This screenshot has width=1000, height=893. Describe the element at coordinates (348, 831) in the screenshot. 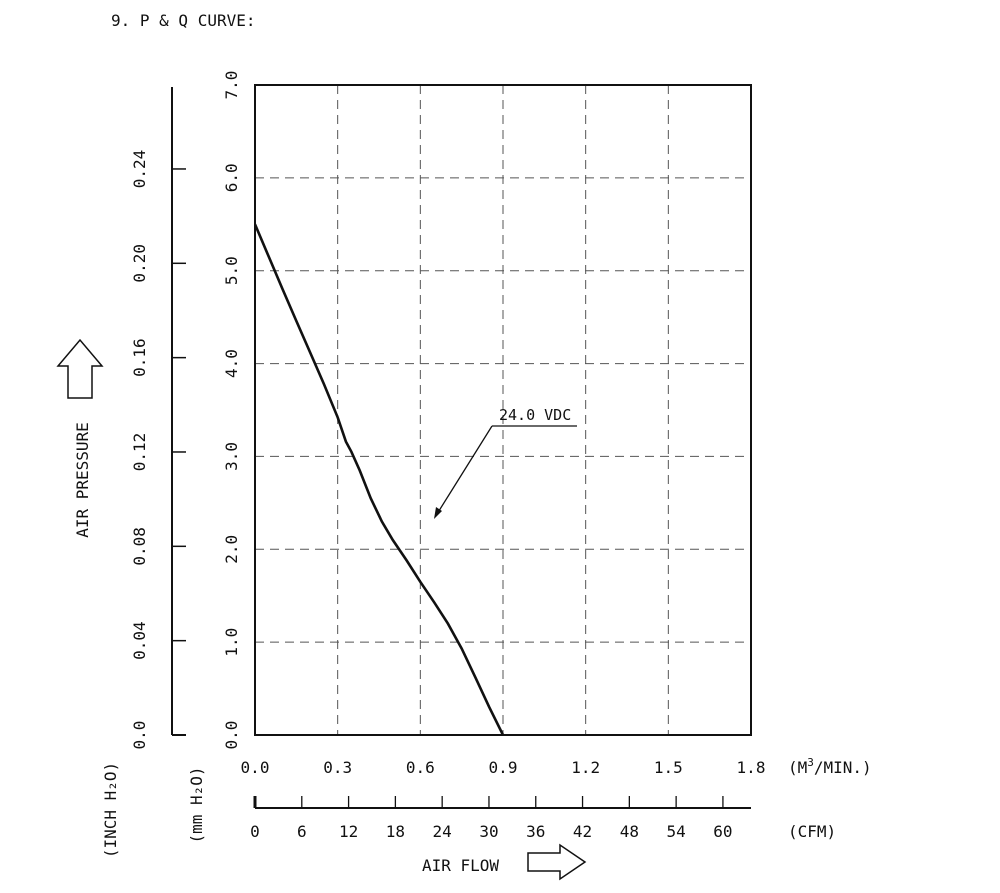

I see `x-axis-cfm-tick-label: 12` at that location.